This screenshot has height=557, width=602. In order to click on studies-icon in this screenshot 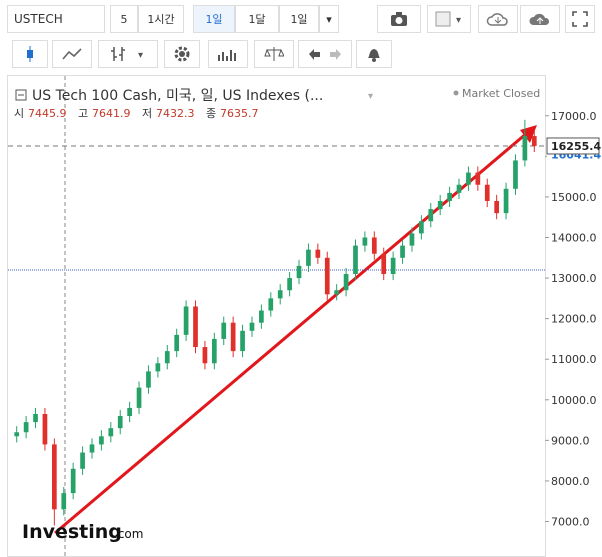, I will do `click(227, 55)`.